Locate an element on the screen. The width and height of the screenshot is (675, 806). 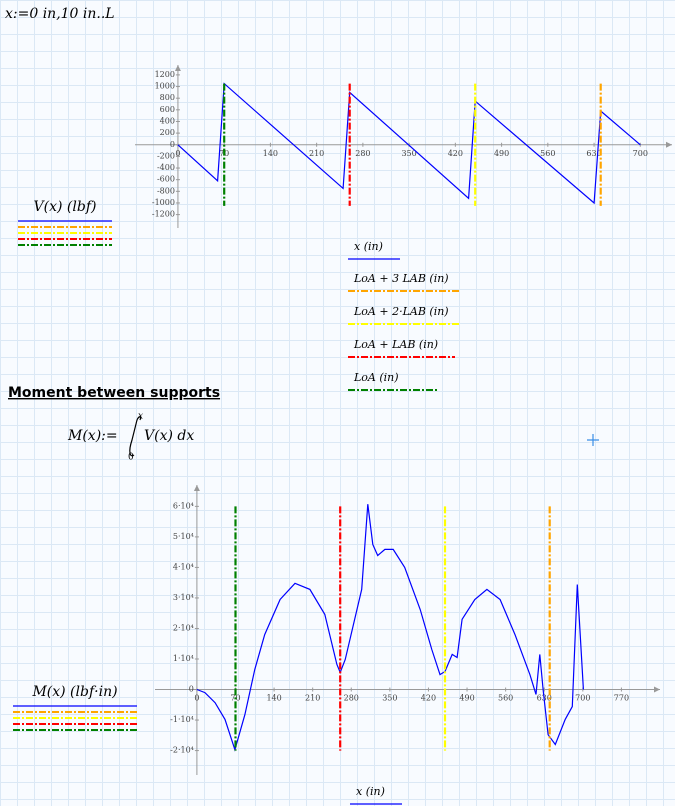
y-tick-label: 6·10⁴ is located at coordinates (183, 505).